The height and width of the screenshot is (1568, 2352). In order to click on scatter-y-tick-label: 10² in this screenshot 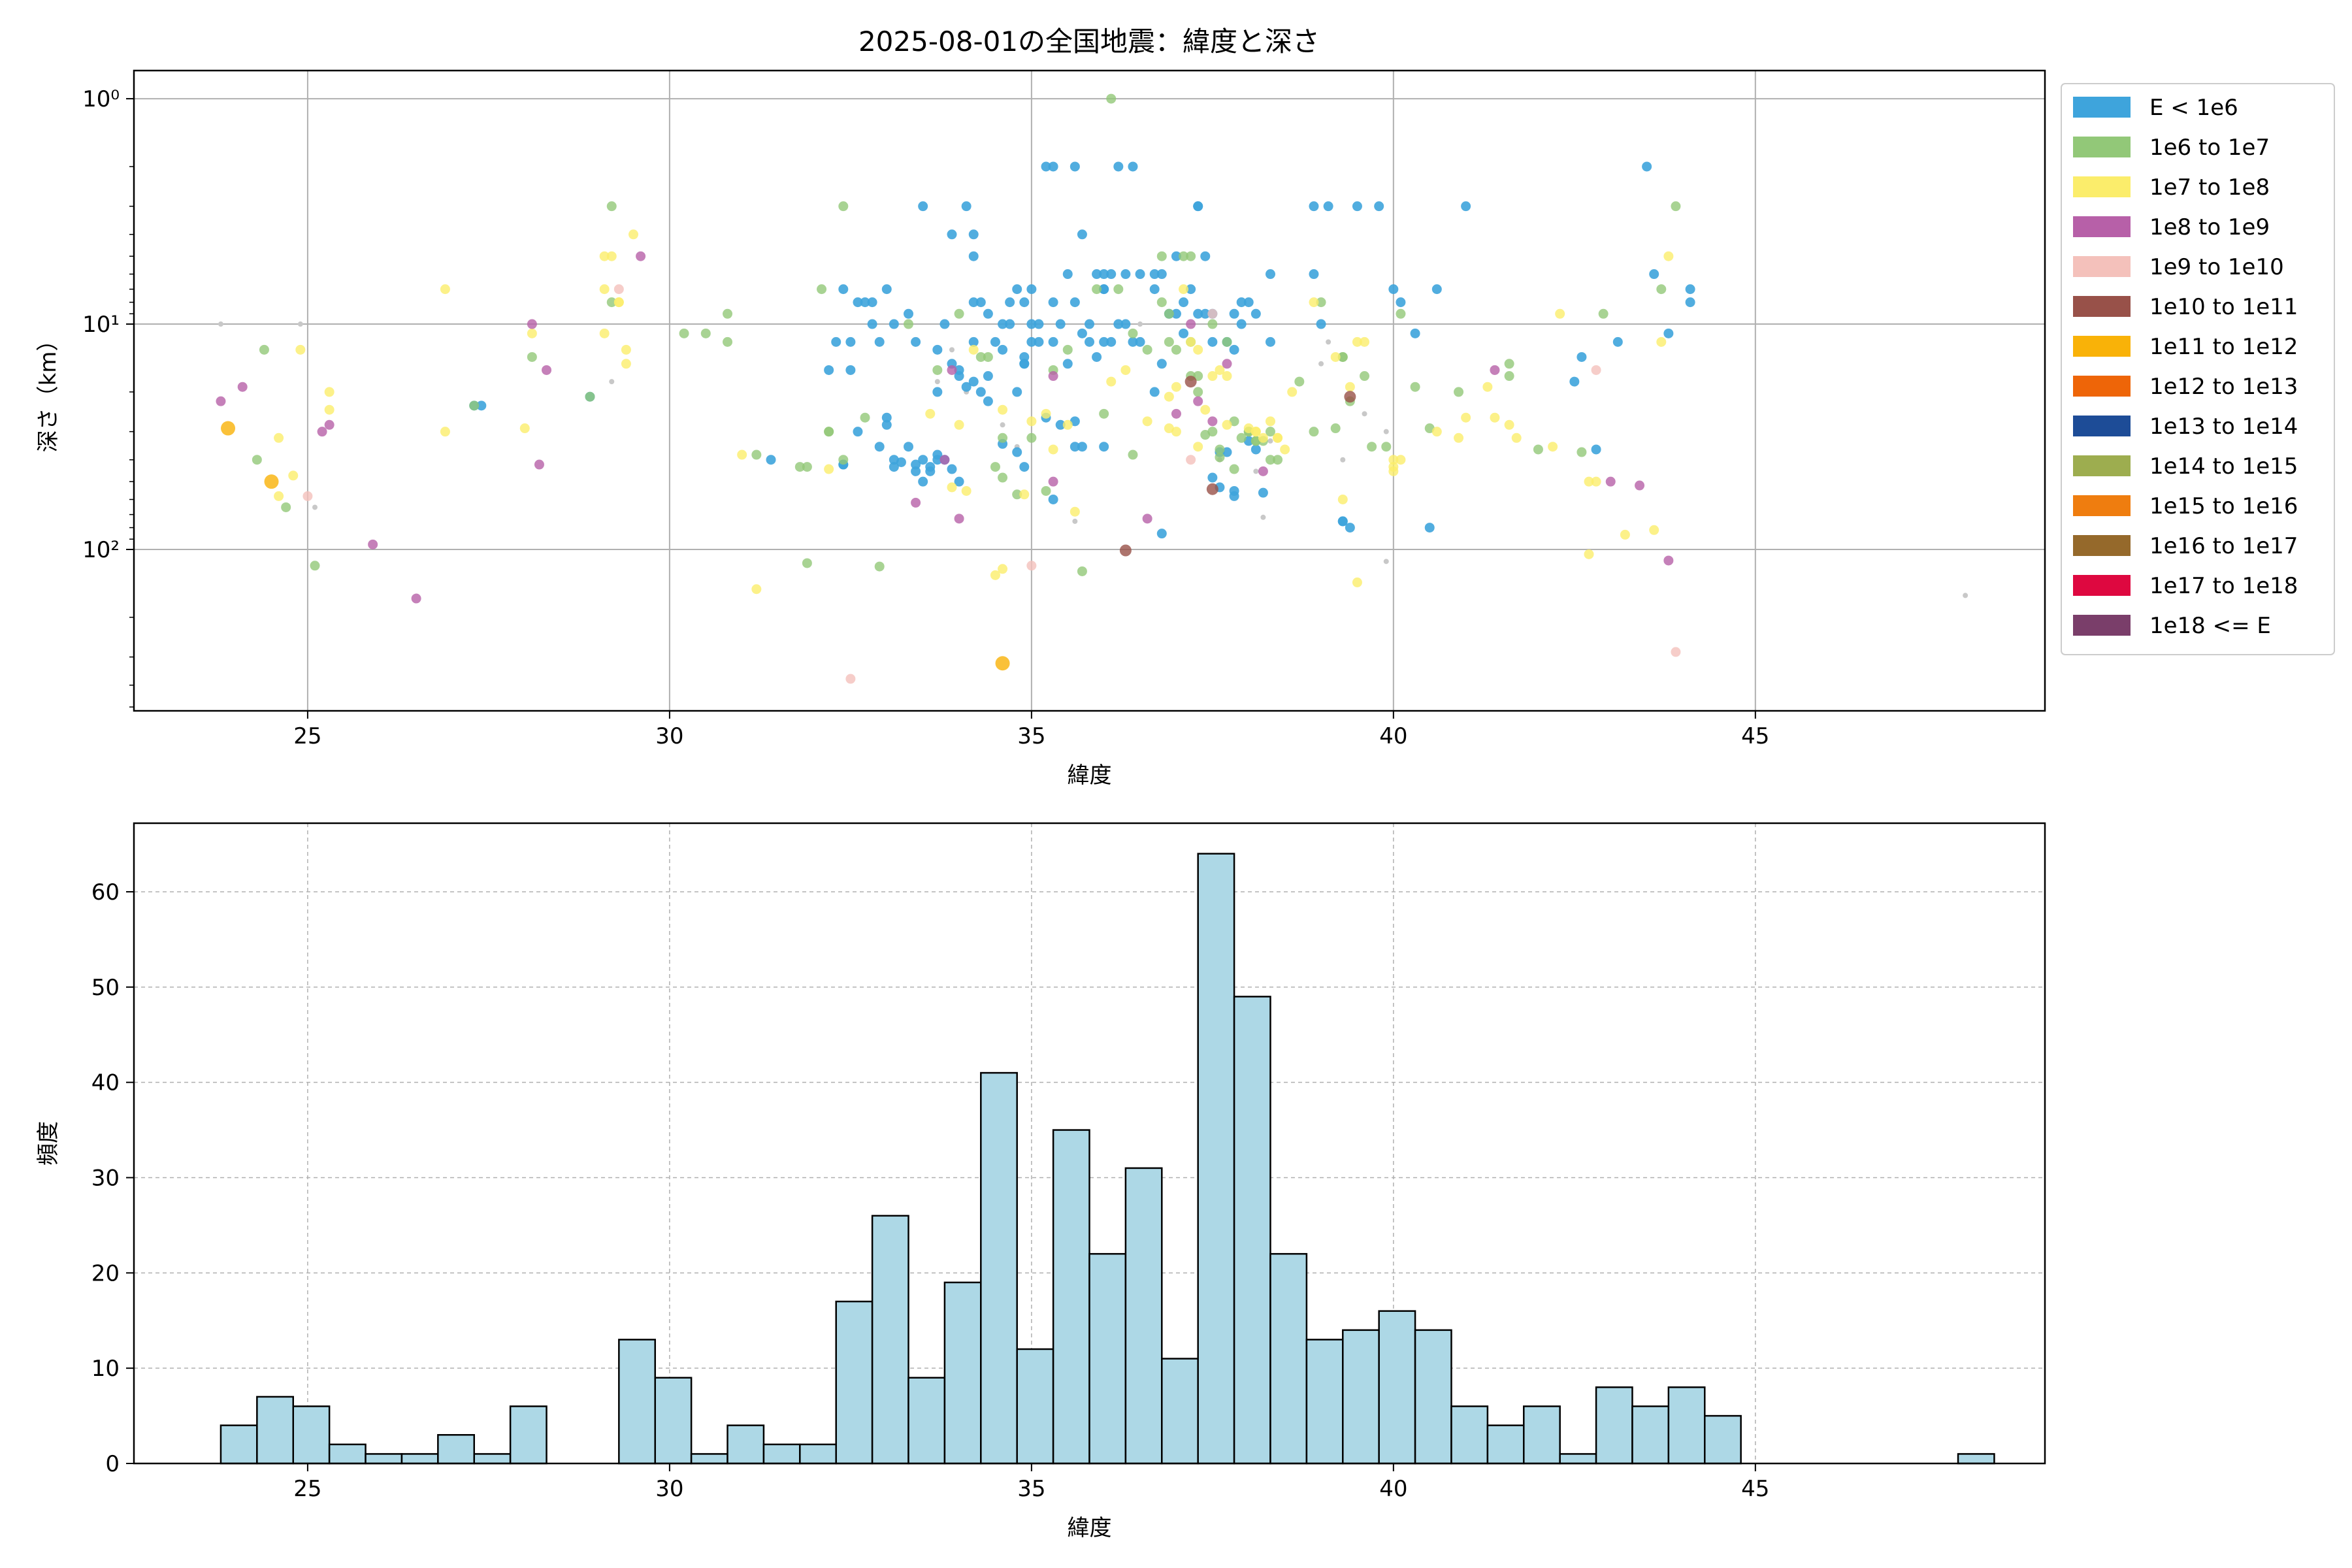, I will do `click(101, 550)`.